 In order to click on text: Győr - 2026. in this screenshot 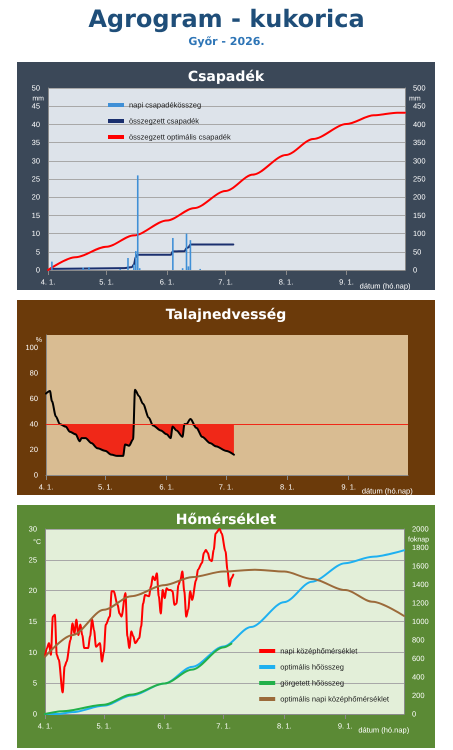, I will do `click(226, 42)`.